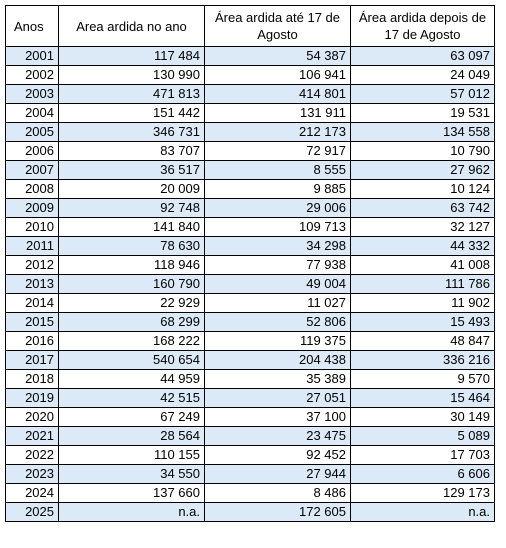 The height and width of the screenshot is (548, 506). What do you see at coordinates (131, 227) in the screenshot?
I see `cell-total-area: 141 840` at bounding box center [131, 227].